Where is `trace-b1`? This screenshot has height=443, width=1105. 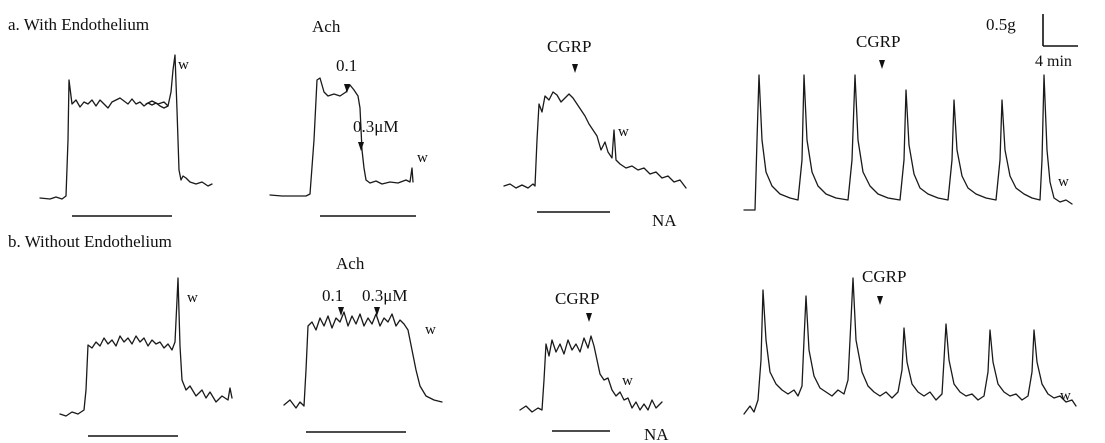 trace-b1 is located at coordinates (146, 347).